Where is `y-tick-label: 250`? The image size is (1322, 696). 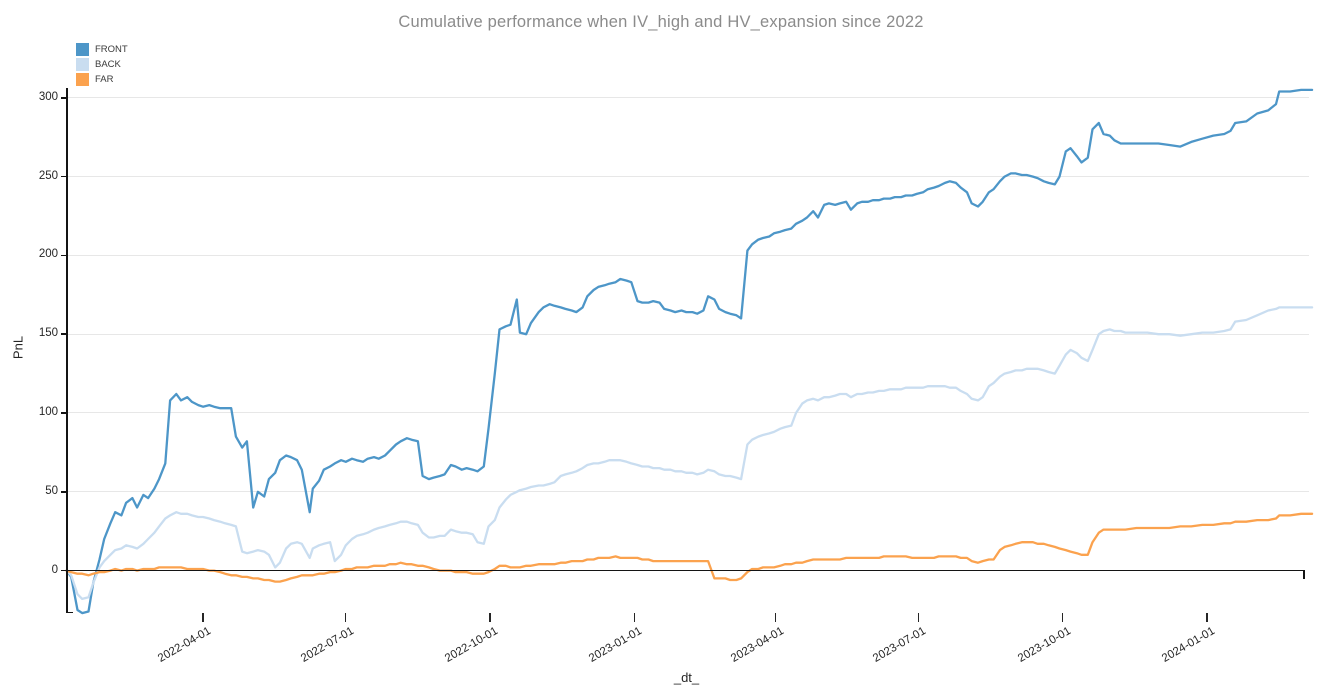
y-tick-label: 250 is located at coordinates (48, 175).